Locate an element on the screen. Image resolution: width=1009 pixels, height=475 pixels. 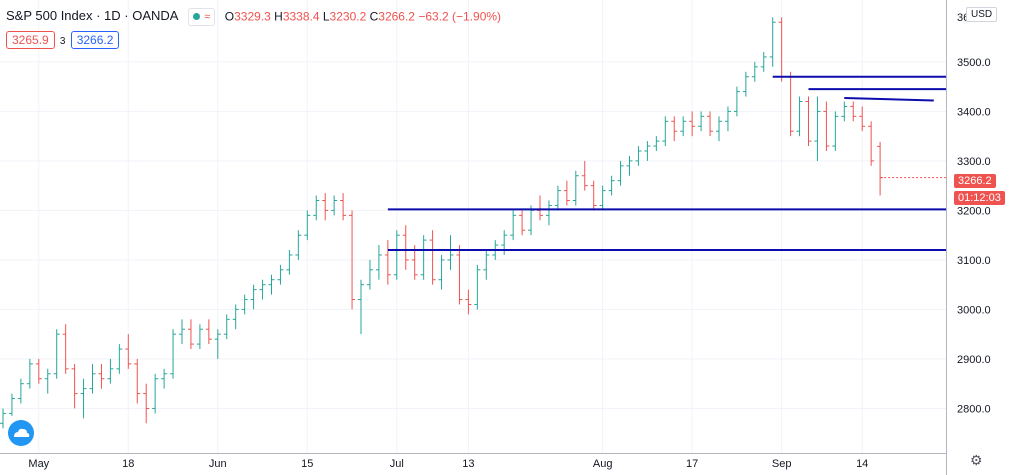
x-tick-label: 13 is located at coordinates (468, 464).